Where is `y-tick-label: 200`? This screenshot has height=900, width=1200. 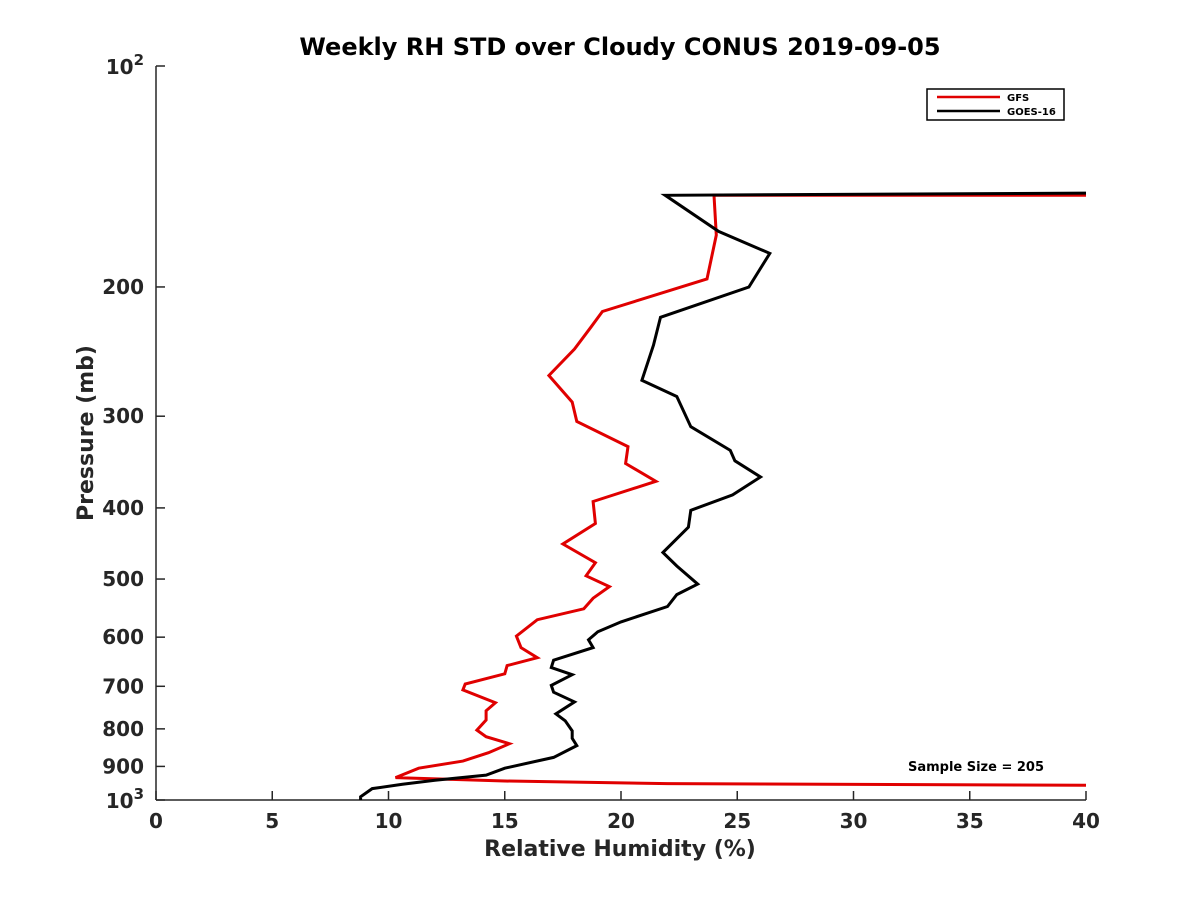 y-tick-label: 200 is located at coordinates (123, 287).